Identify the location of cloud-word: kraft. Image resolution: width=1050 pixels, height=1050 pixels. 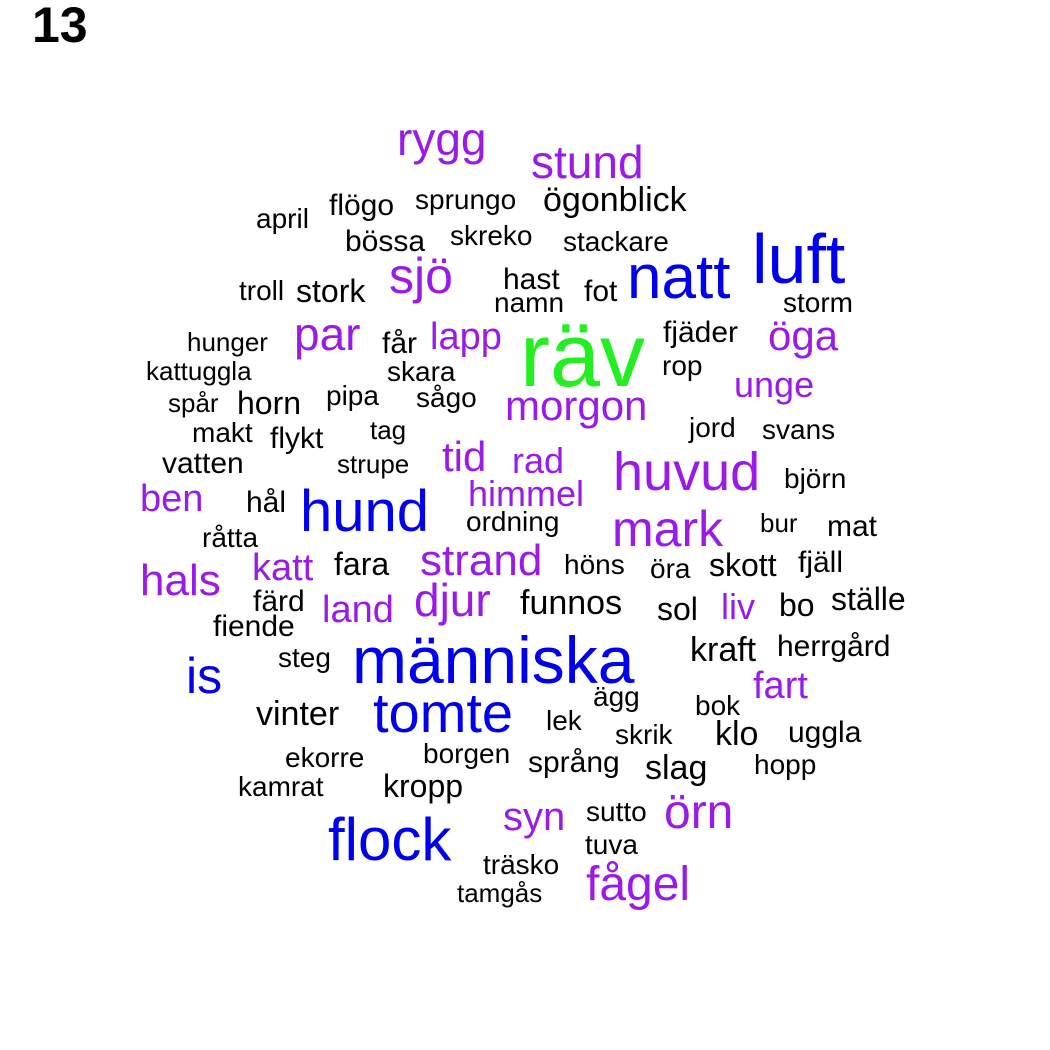
(723, 650).